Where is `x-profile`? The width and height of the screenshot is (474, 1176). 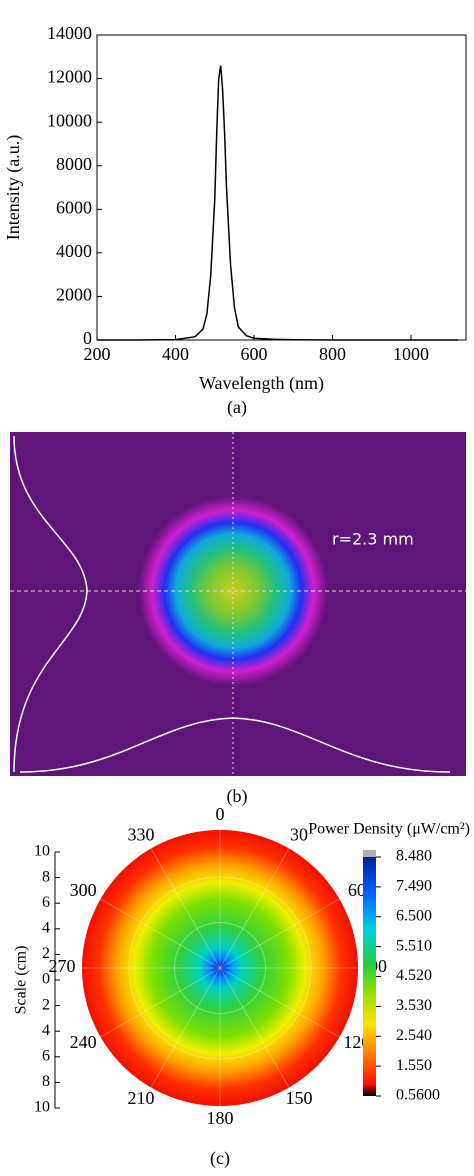 x-profile is located at coordinates (235, 745).